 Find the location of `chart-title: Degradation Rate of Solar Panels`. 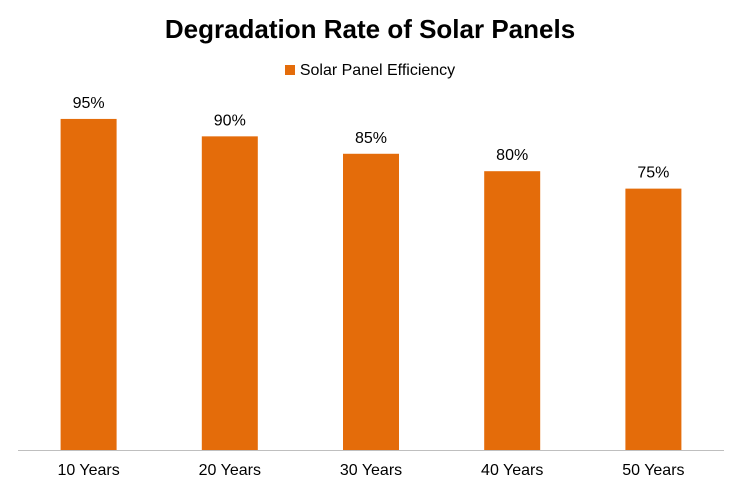

chart-title: Degradation Rate of Solar Panels is located at coordinates (370, 29).